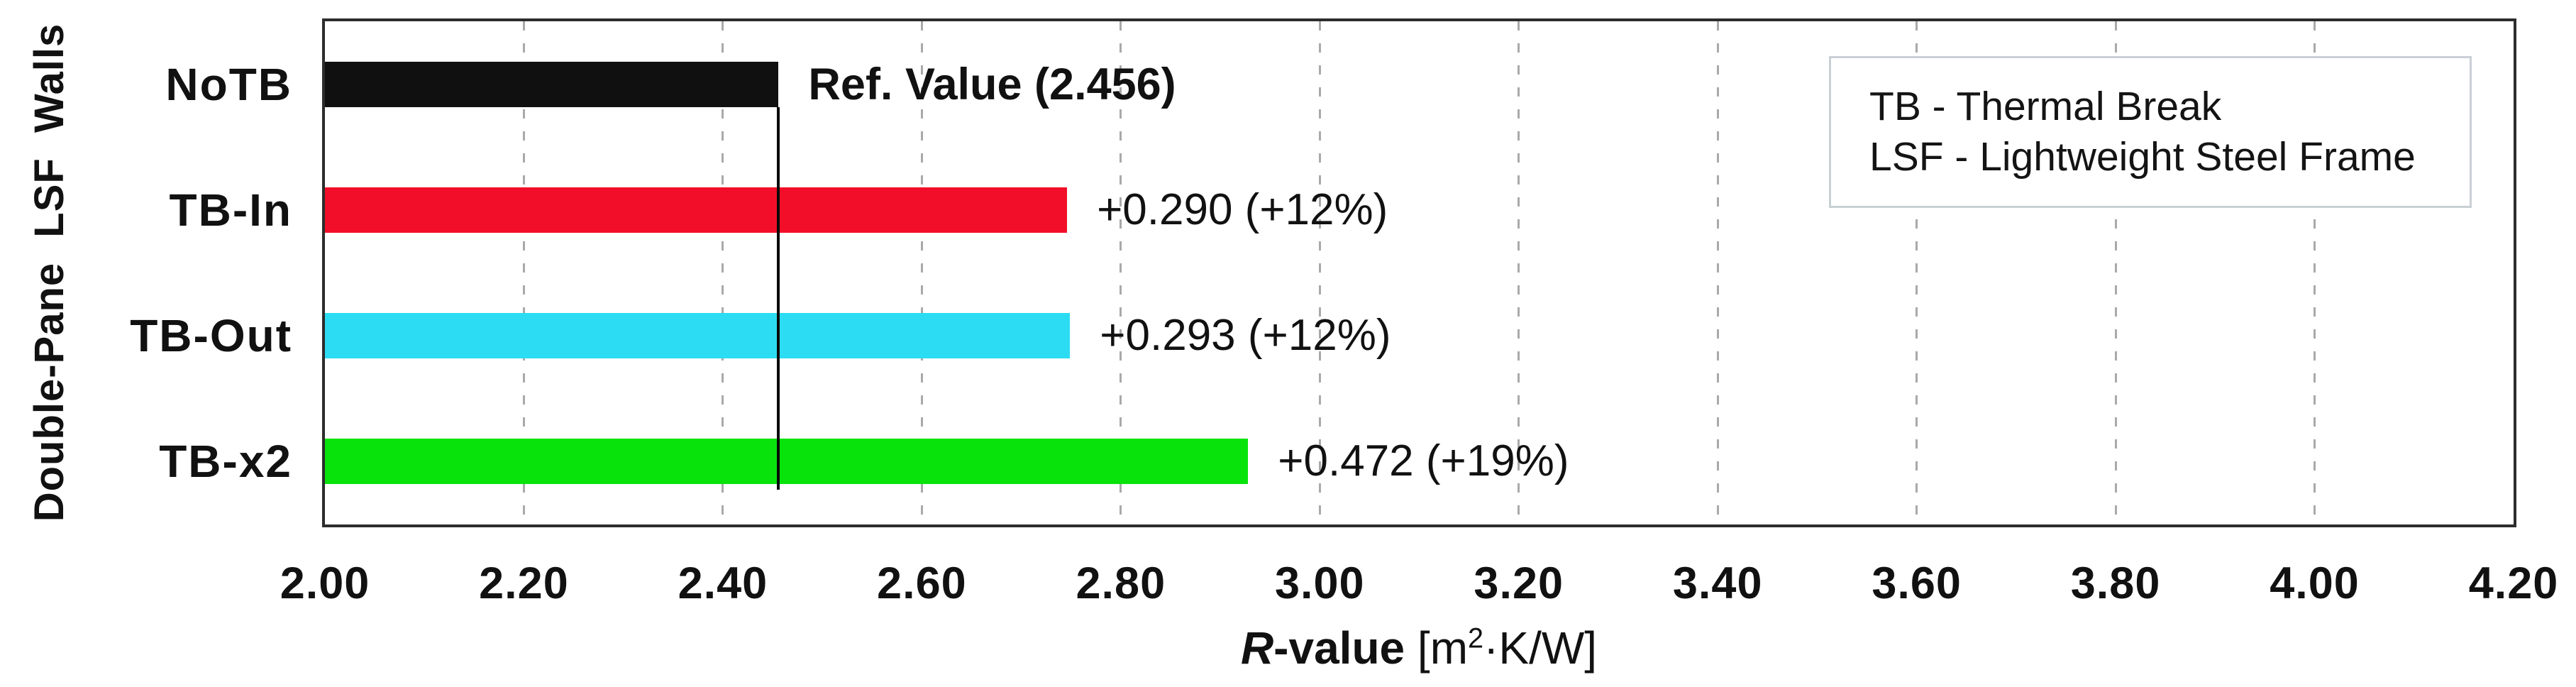  Describe the element at coordinates (1519, 583) in the screenshot. I see `x-tick-3.20: 3.20` at that location.